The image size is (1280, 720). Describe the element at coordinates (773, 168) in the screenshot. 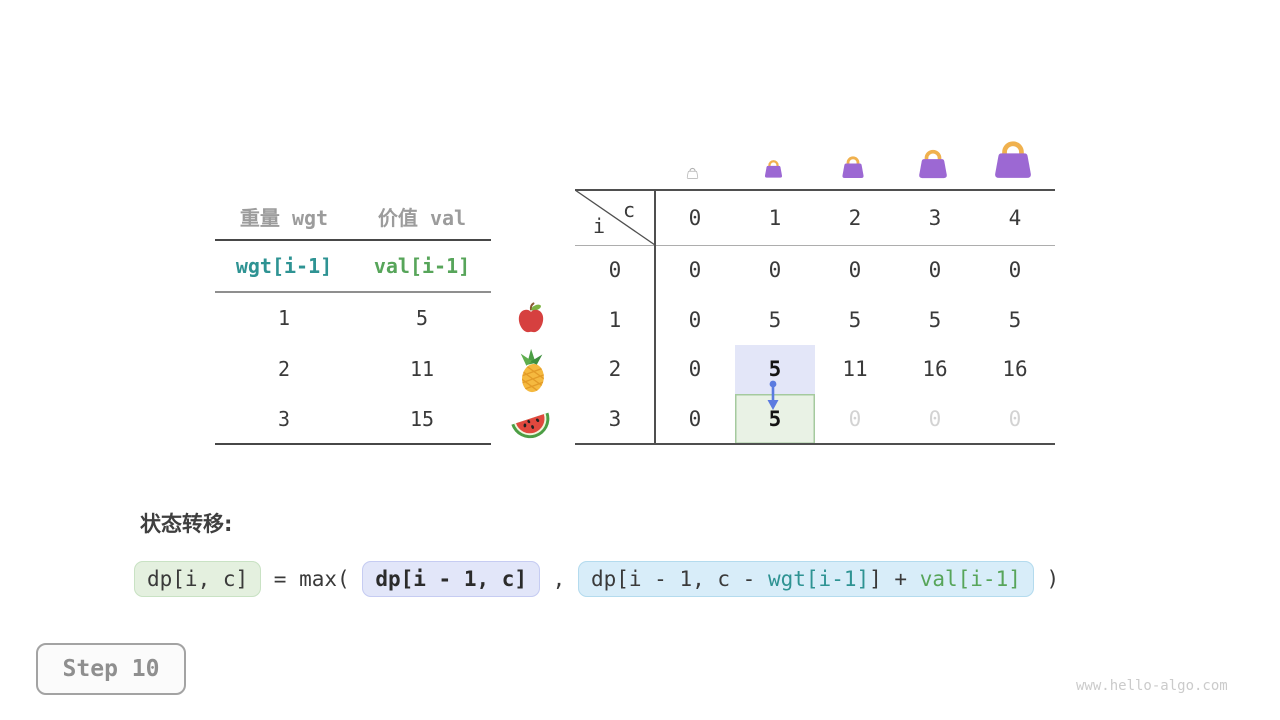

I see `bag-small-icon` at that location.